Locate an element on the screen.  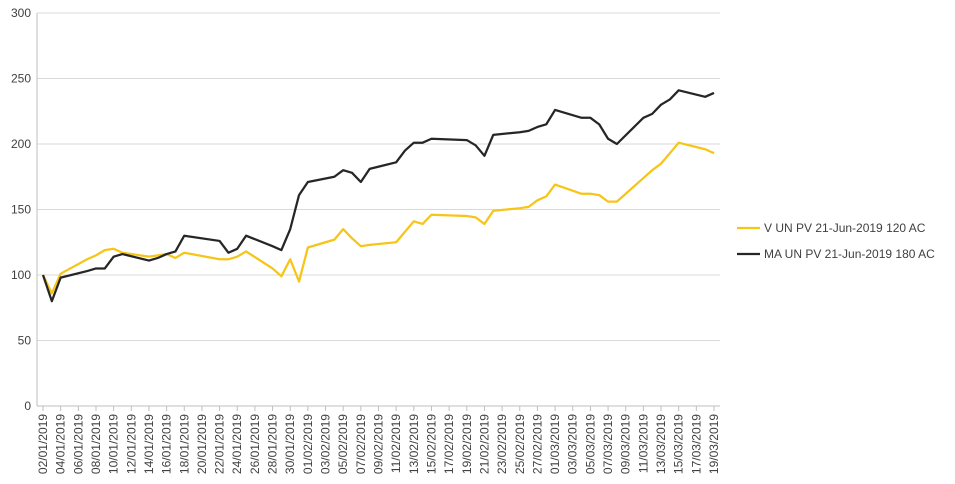
y-tick-label: 200 is located at coordinates (21, 144).